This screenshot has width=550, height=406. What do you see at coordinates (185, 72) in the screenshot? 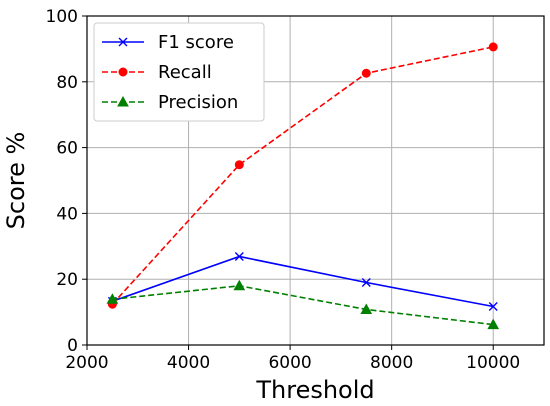
I see `legend-recall-label: Recall` at bounding box center [185, 72].